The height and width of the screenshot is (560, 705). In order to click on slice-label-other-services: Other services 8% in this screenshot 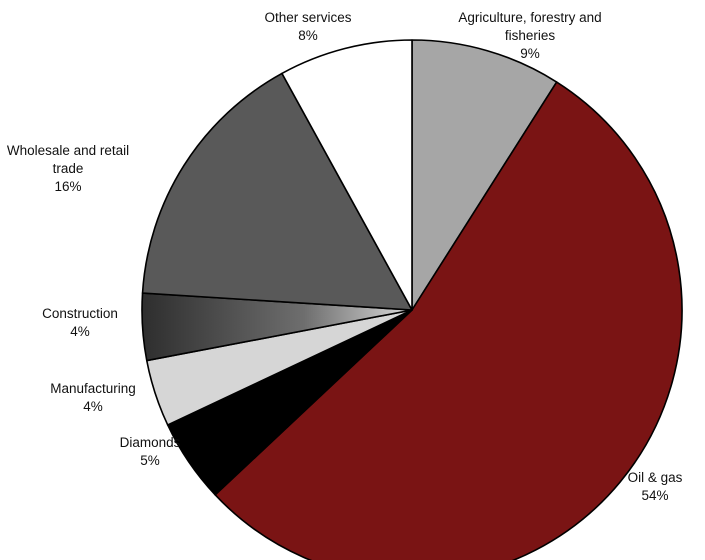, I will do `click(307, 26)`.